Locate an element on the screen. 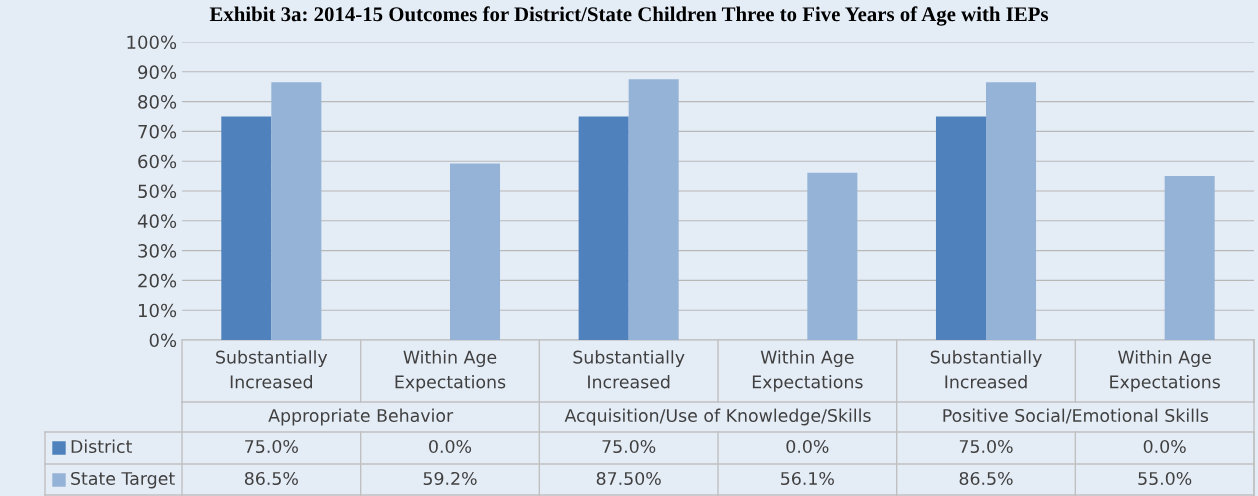 The image size is (1258, 496). y-tick-label: 30% is located at coordinates (157, 251).